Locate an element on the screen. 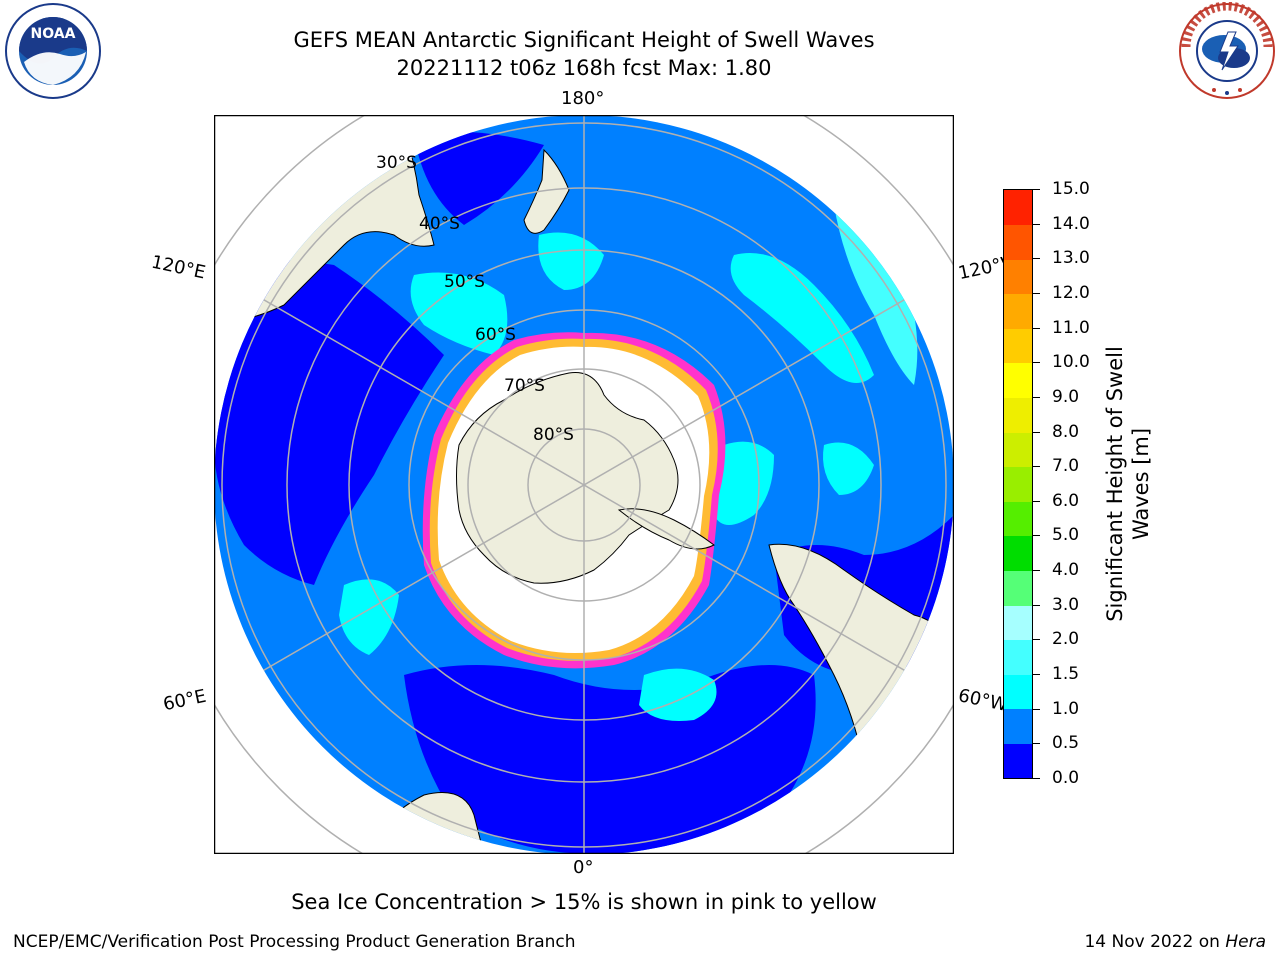 This screenshot has height=960, width=1280. title-line-2: 20221112 t06z 168h fcst Max: 1.80 is located at coordinates (584, 68).